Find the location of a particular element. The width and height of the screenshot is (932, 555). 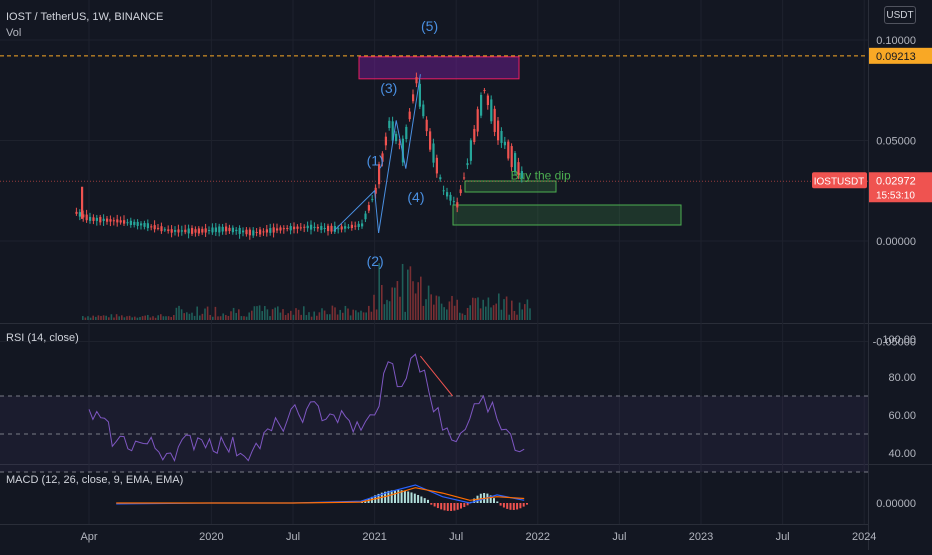

currency-button: USDT is located at coordinates (900, 15).